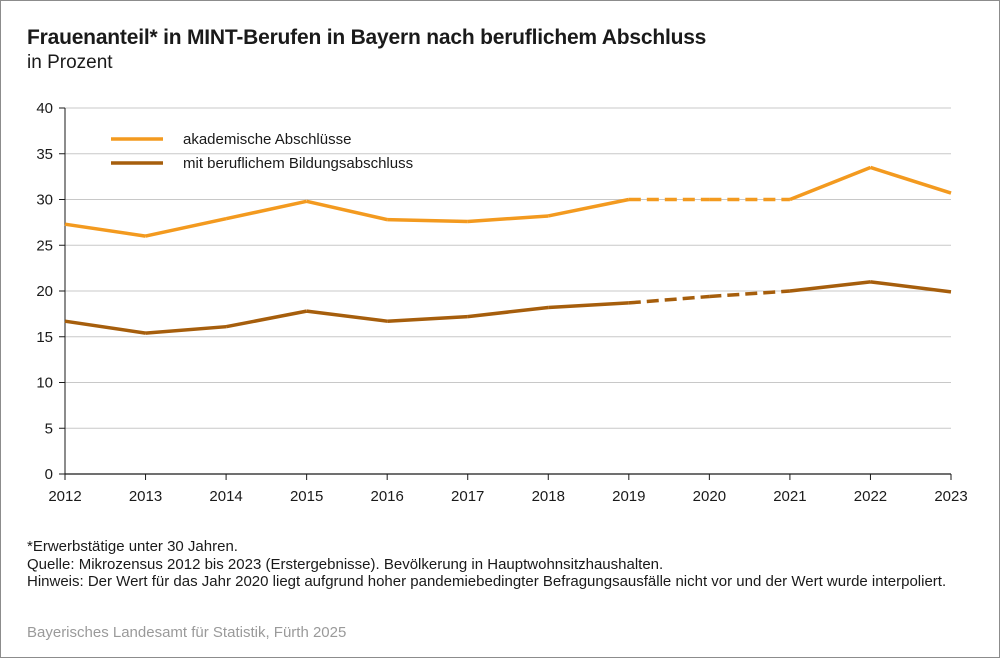  What do you see at coordinates (669, 299) in the screenshot?
I see `line-segment-beruflich-2019-2020` at bounding box center [669, 299].